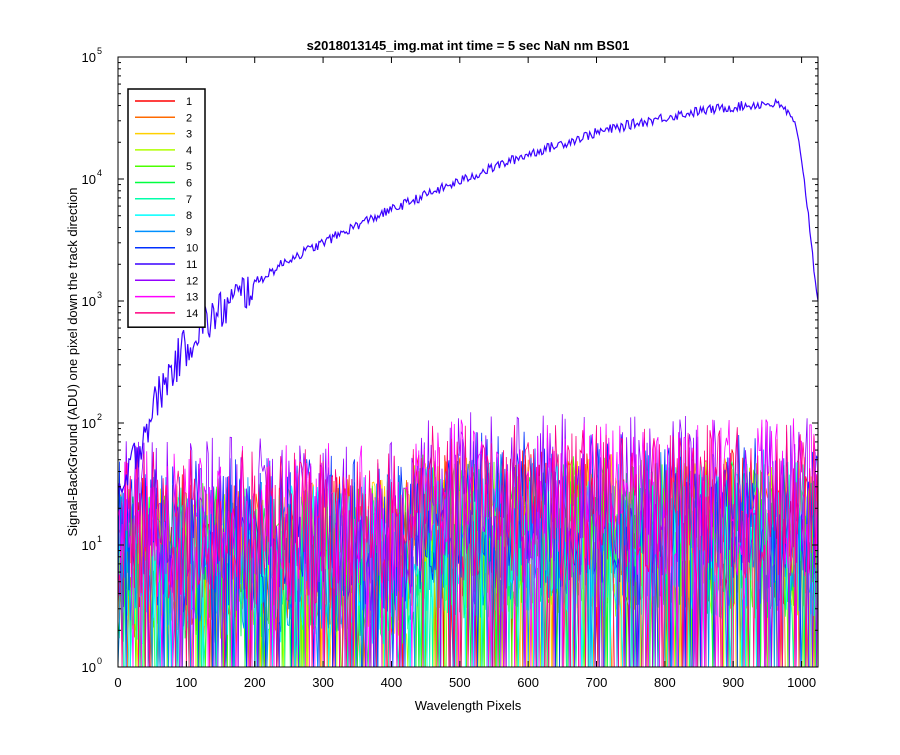 The height and width of the screenshot is (755, 900). I want to click on x-axis-label: Wavelength Pixels, so click(468, 705).